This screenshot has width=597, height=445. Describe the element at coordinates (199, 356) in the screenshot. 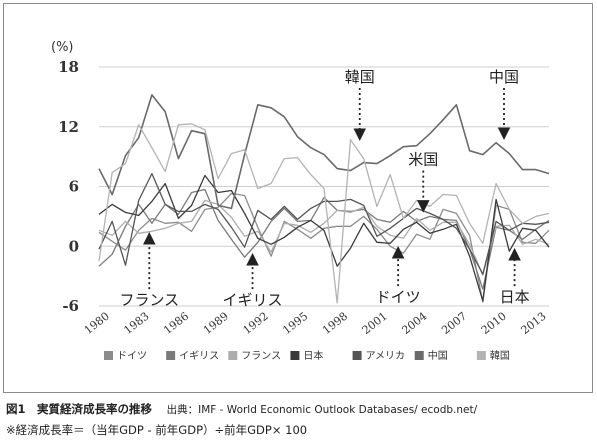

I see `legend-label: イギリス` at that location.